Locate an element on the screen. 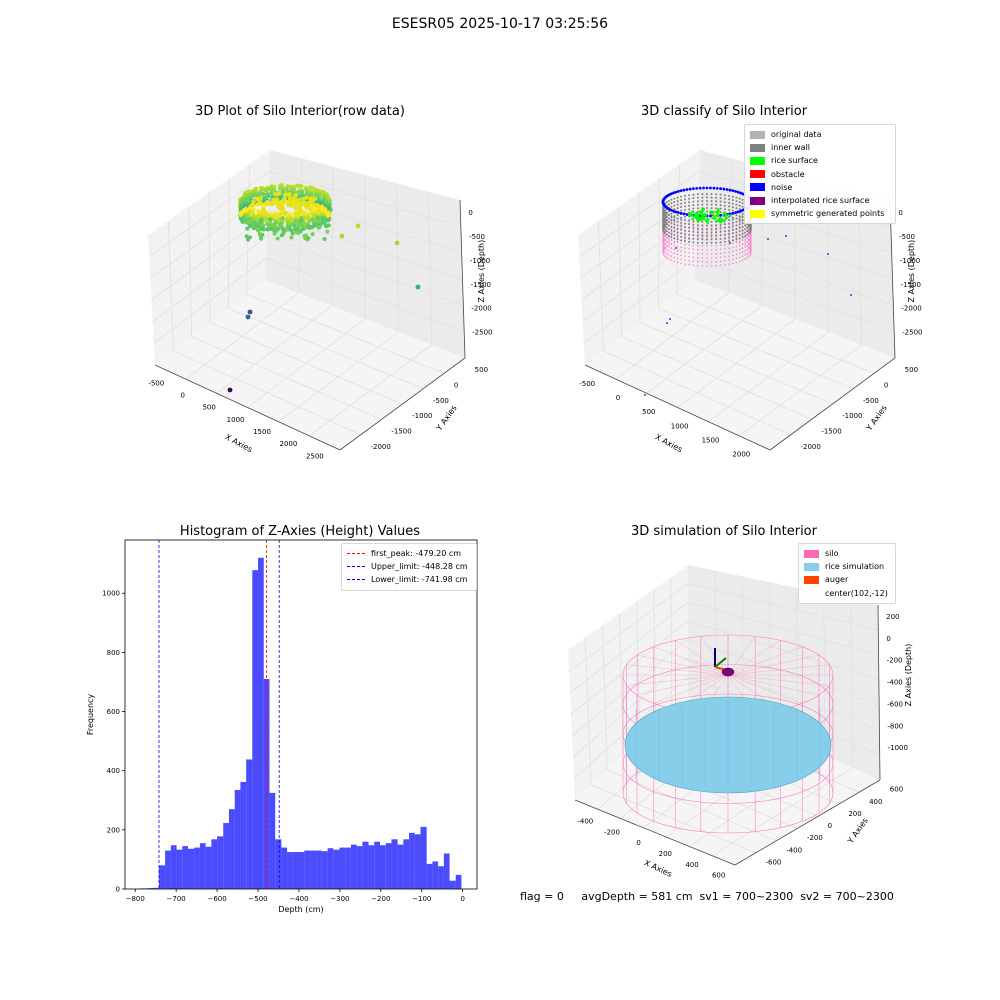 This screenshot has height=1000, width=1000. raw-outlier-point is located at coordinates (230, 390).